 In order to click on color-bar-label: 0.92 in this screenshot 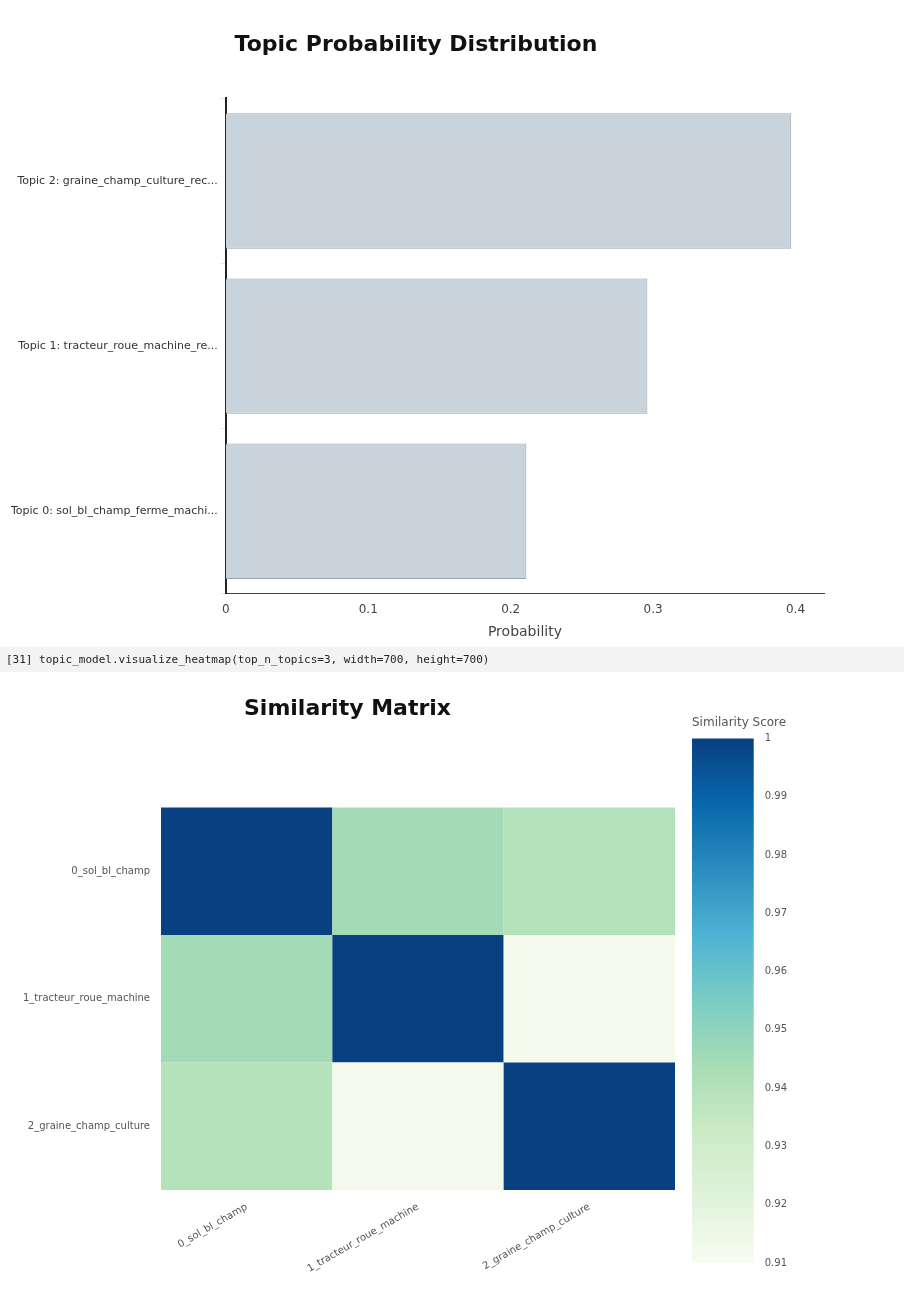, I will do `click(775, 1204)`.